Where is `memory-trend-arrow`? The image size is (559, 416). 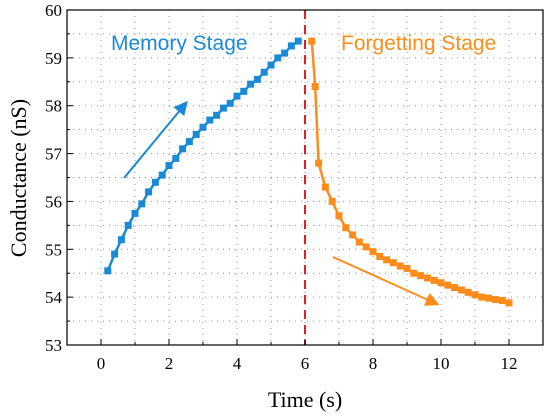
memory-trend-arrow is located at coordinates (155, 139).